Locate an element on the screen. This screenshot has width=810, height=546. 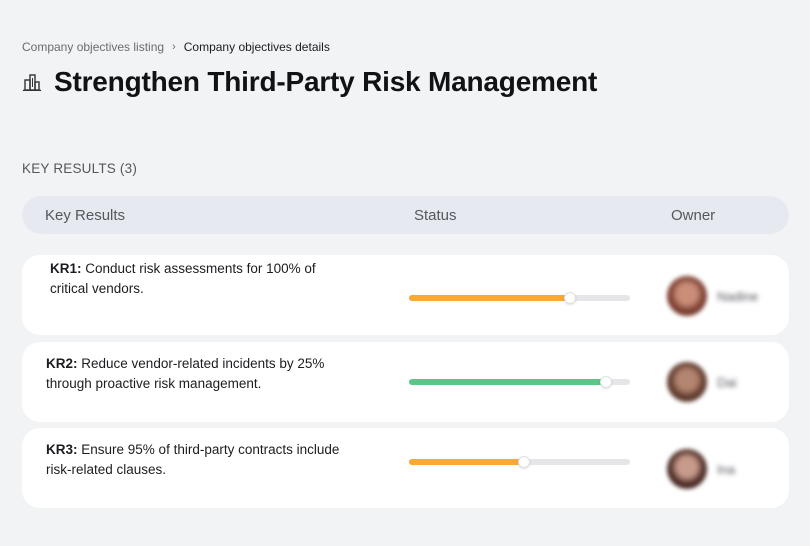
breadcrumb-parent-link: Company objectives listing is located at coordinates (93, 47).